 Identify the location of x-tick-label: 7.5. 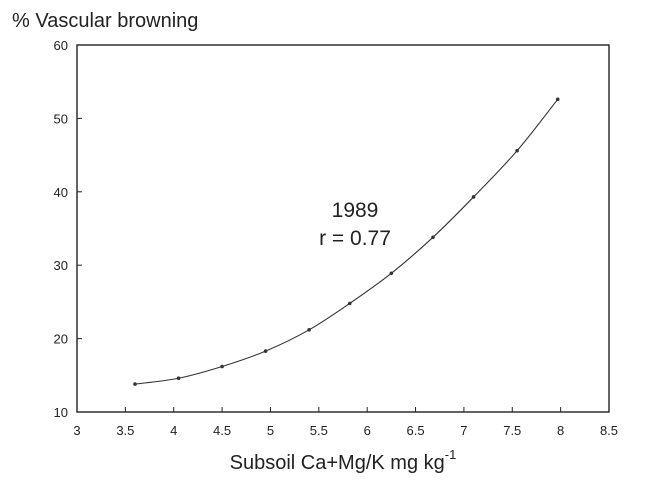
(512, 430).